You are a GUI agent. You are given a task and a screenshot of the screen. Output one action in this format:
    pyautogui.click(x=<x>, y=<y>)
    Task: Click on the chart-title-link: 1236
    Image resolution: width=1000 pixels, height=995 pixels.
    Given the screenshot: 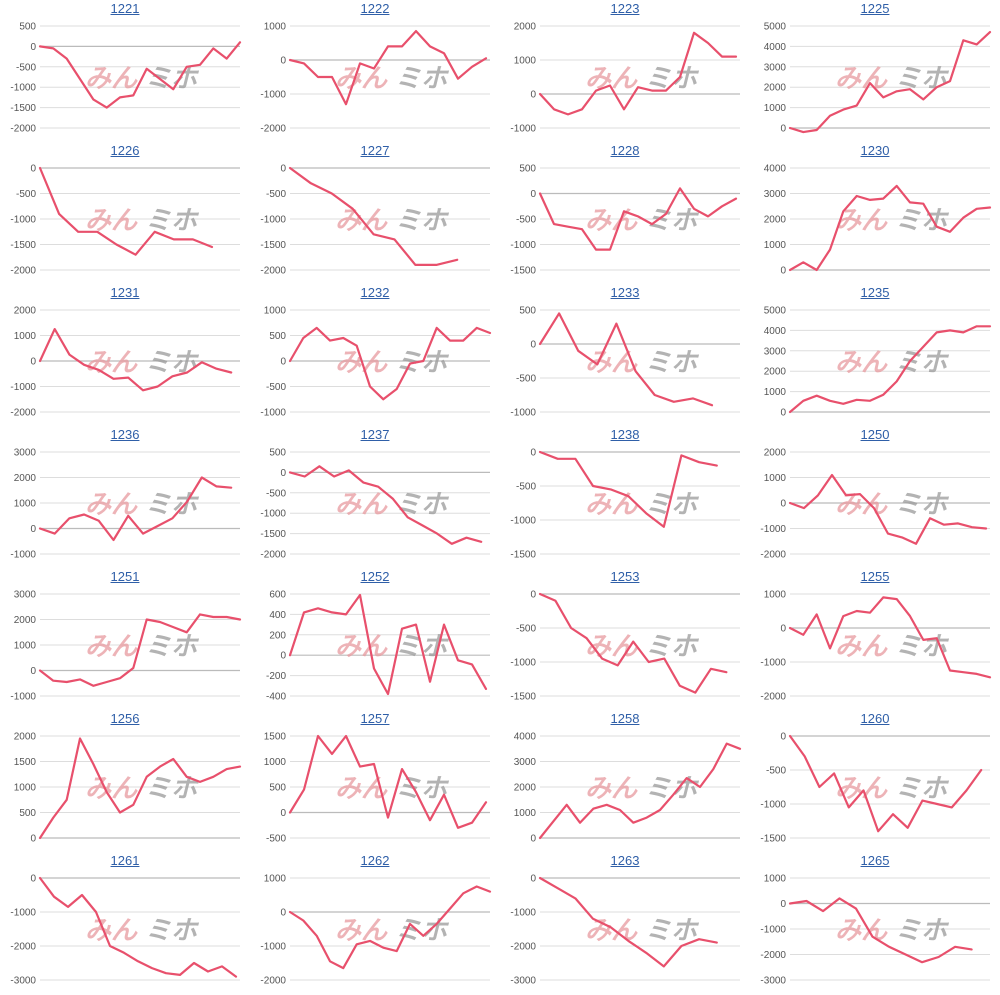 What is the action you would take?
    pyautogui.click(x=125, y=434)
    